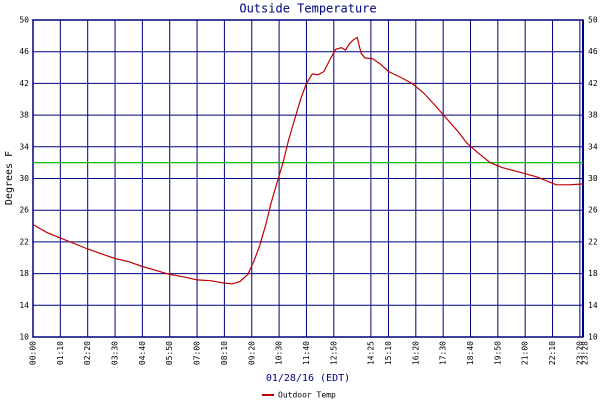  What do you see at coordinates (24, 115) in the screenshot?
I see `y-tick-label: 38` at bounding box center [24, 115].